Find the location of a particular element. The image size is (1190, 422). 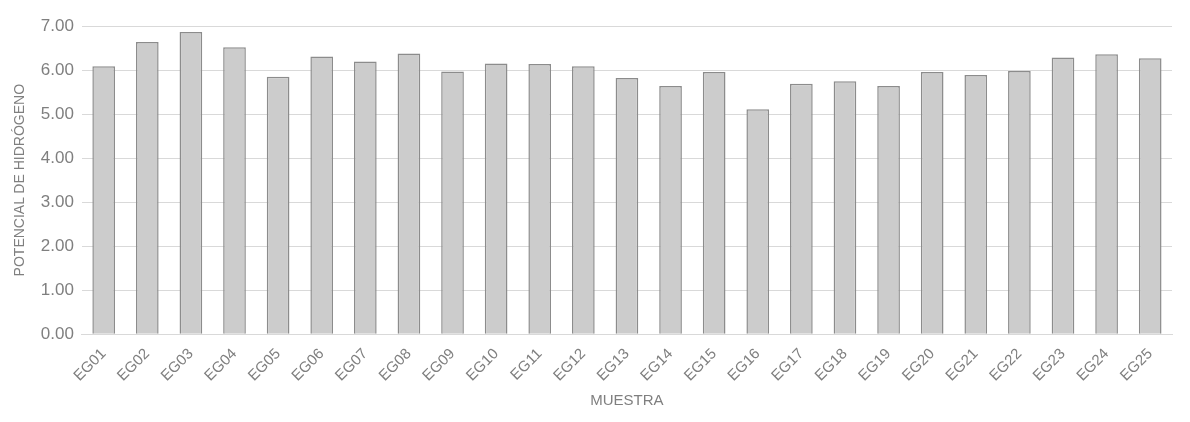

y-tick-label: 4.00 is located at coordinates (57, 157).